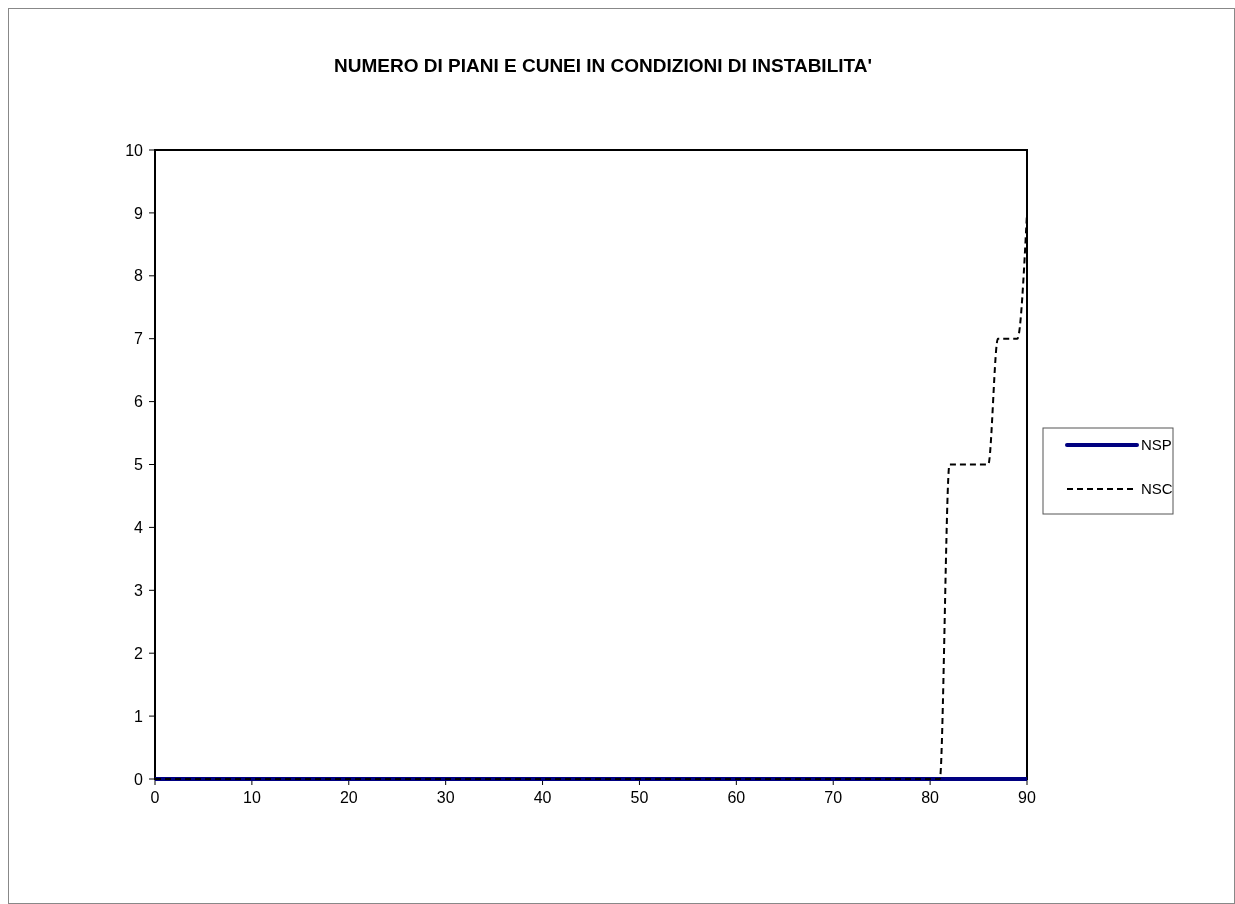 The height and width of the screenshot is (904, 1235). What do you see at coordinates (134, 150) in the screenshot?
I see `y-tick-label: 10` at bounding box center [134, 150].